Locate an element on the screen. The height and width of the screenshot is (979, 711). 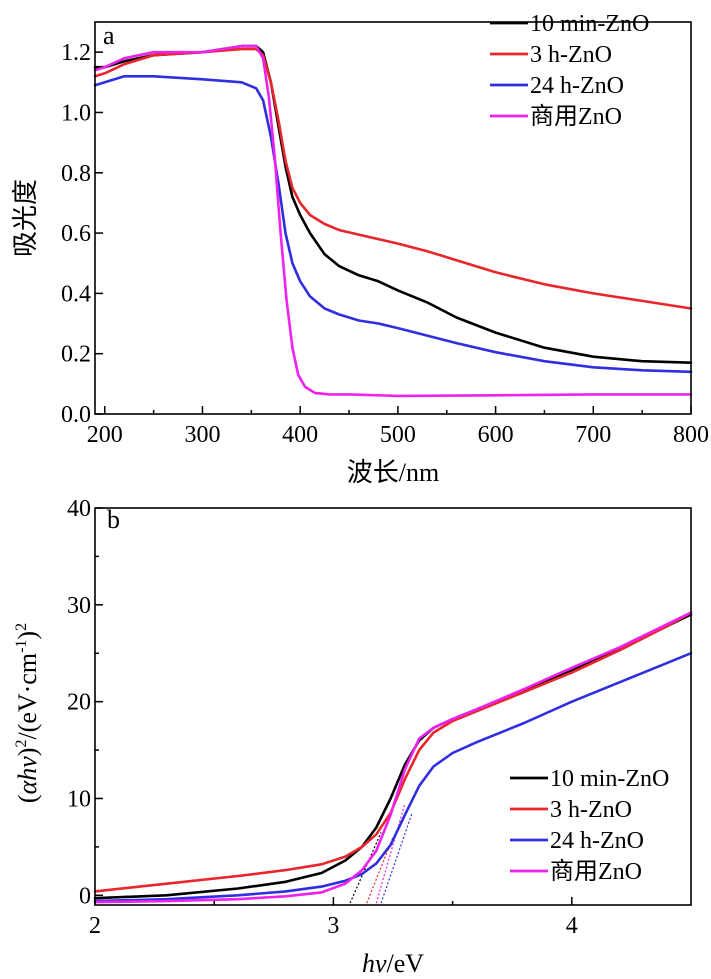
a-y-tick-label-4: 0.8 is located at coordinates (76, 174).